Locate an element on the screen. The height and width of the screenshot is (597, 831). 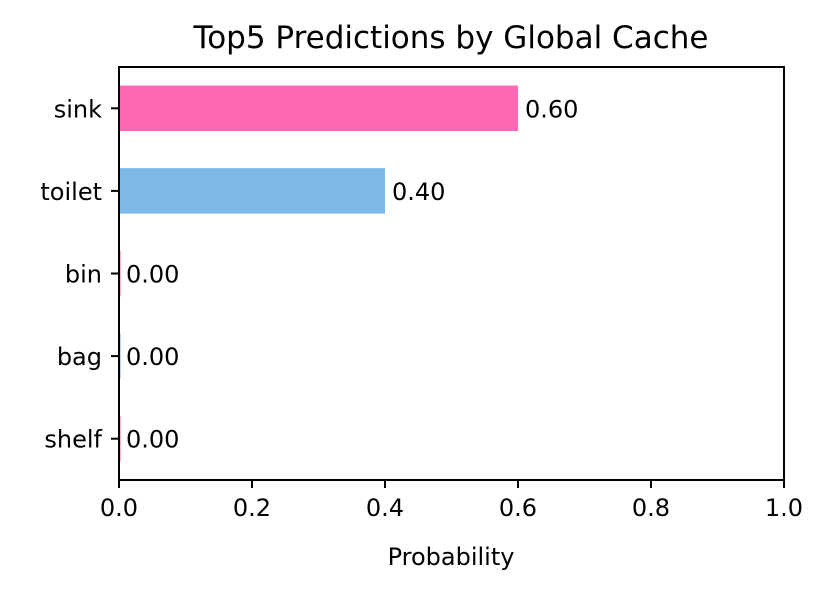
data-label-bag: 0.00 is located at coordinates (152, 357).